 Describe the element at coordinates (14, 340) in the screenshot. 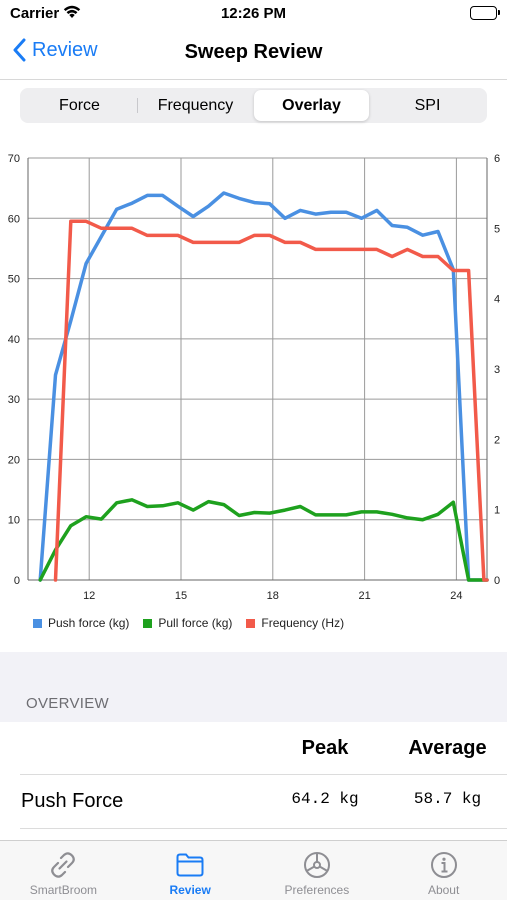

I see `y-tick-label-left: 40` at that location.